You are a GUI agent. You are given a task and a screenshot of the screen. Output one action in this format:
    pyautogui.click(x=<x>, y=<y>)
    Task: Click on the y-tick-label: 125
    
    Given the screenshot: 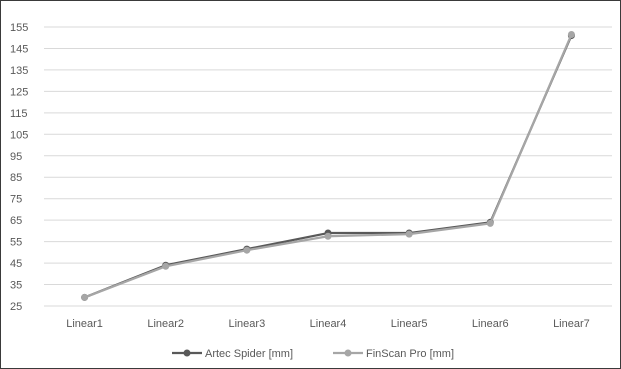 What is the action you would take?
    pyautogui.click(x=19, y=92)
    